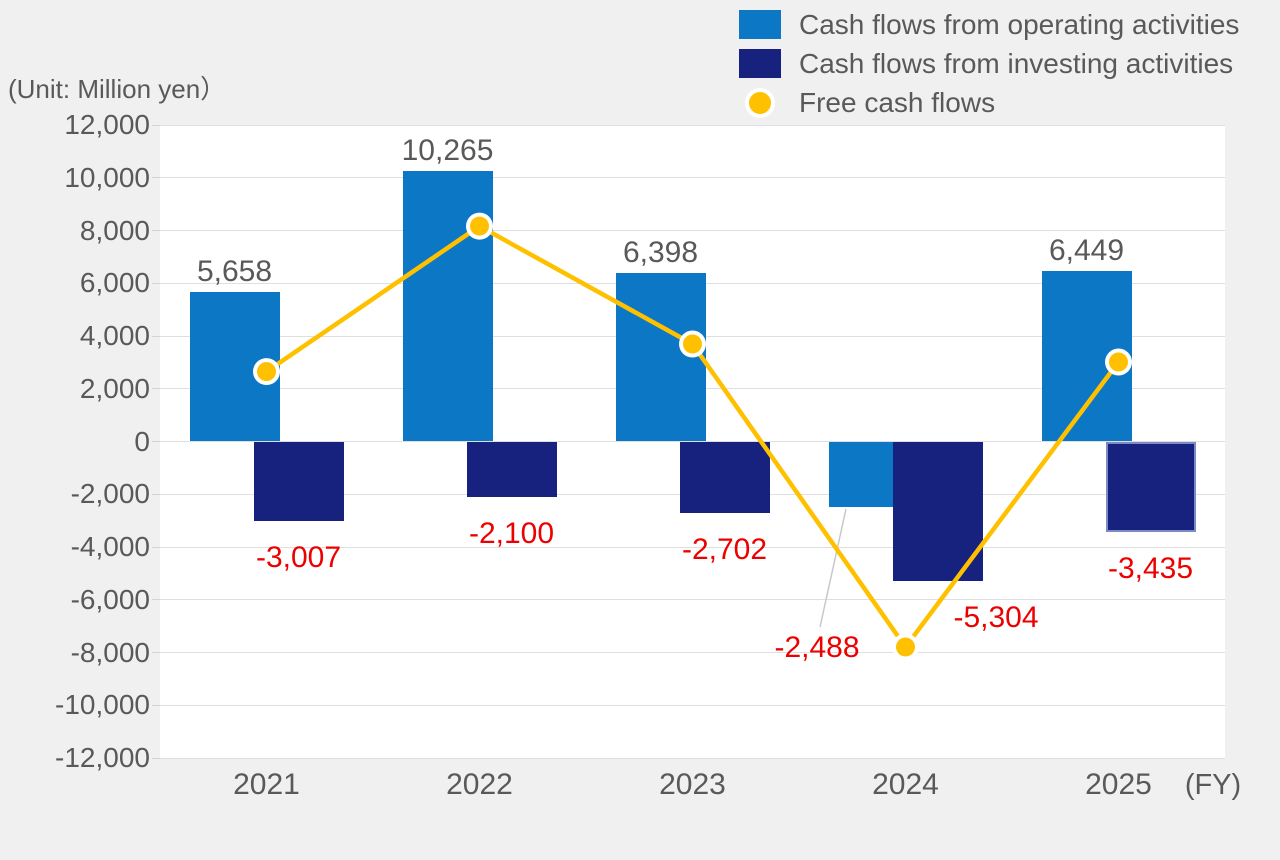 This screenshot has height=860, width=1280. What do you see at coordinates (660, 252) in the screenshot?
I see `data-label-operating-2023: 6,398` at bounding box center [660, 252].